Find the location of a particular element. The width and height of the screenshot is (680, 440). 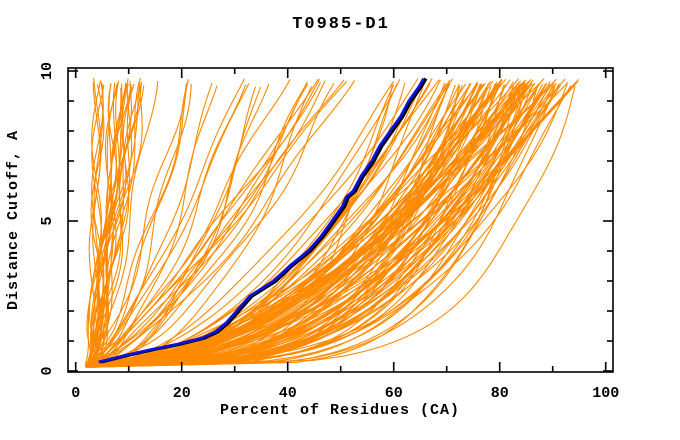

y-tick-label: 10 is located at coordinates (47, 71).